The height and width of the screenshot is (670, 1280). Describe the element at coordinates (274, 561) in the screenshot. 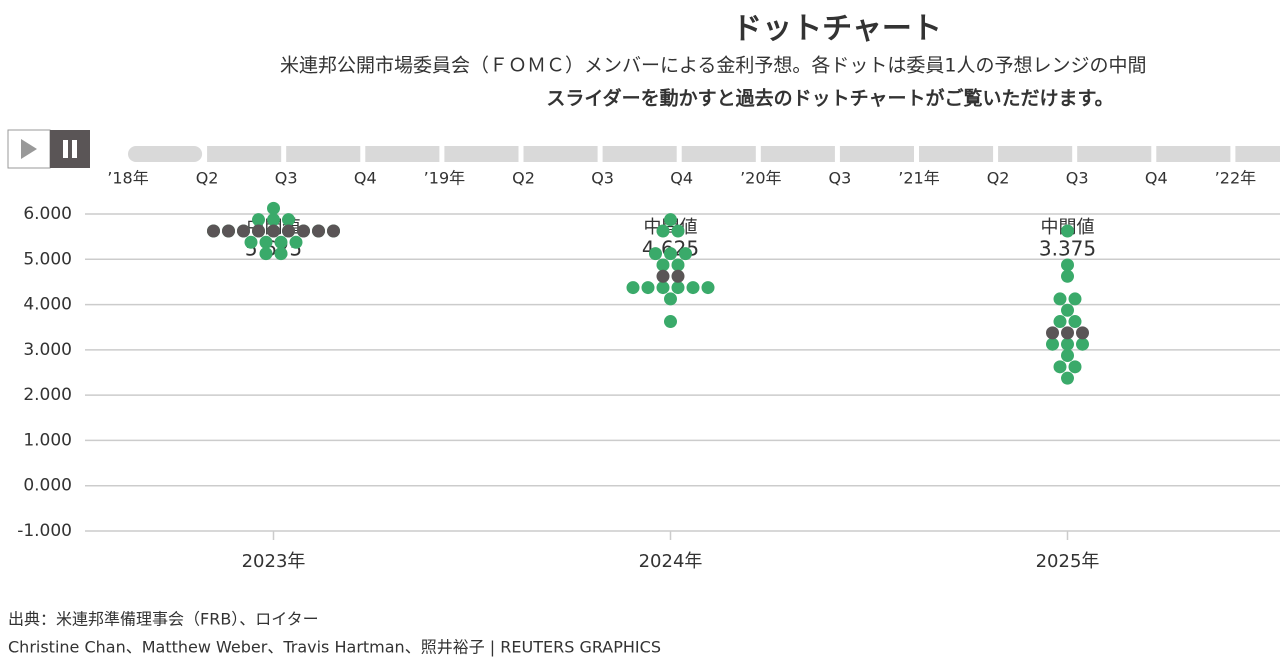

I see `x-tick-label: 2023年` at that location.